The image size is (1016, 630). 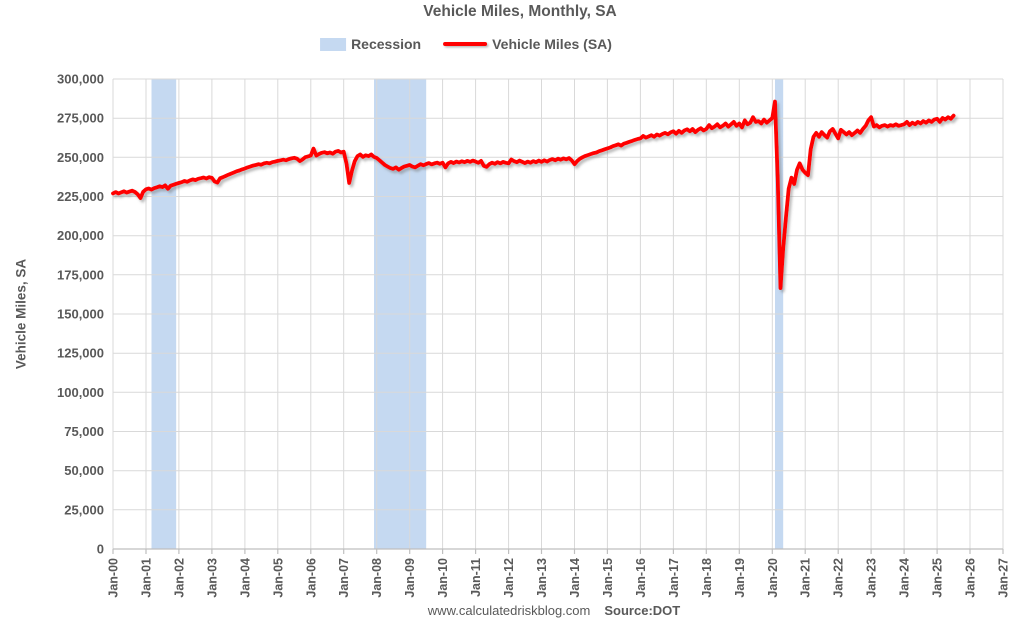 What do you see at coordinates (84, 470) in the screenshot?
I see `y-tick-label: 50,000` at bounding box center [84, 470].